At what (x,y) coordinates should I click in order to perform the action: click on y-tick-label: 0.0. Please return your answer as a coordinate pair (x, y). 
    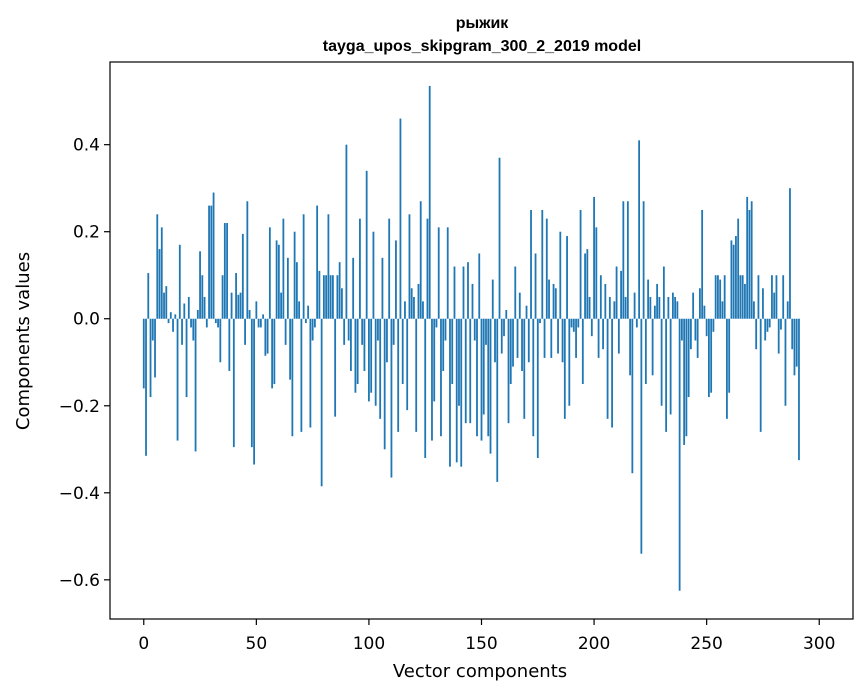
    Looking at the image, I should click on (86, 320).